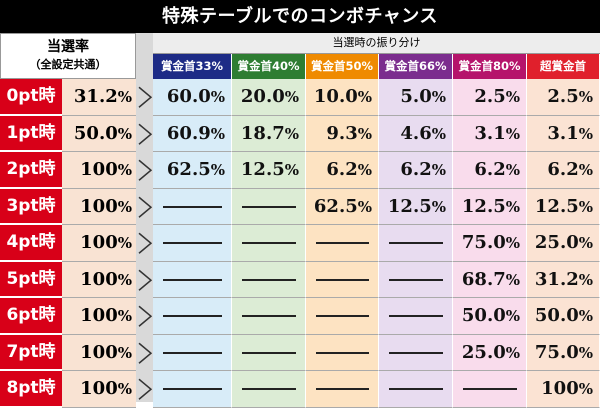  I want to click on value-cell: 100%, so click(563, 389).